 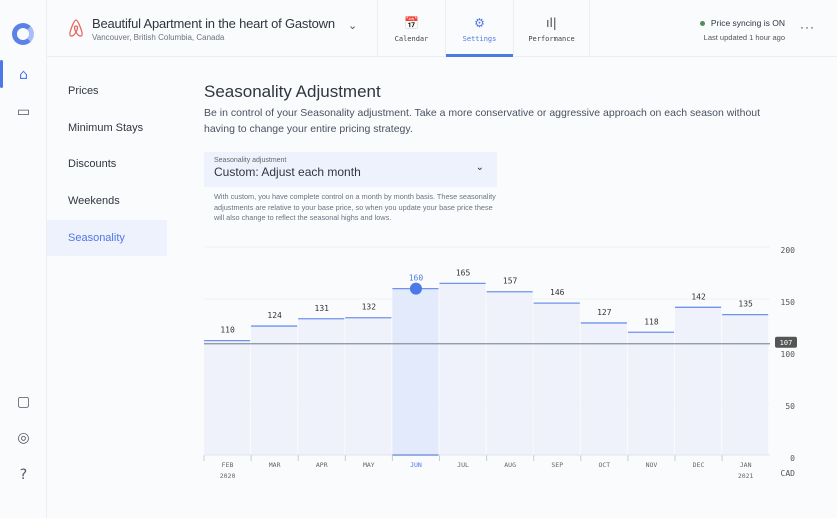 What do you see at coordinates (23, 259) in the screenshot?
I see `app-rail: ⌂ ▭ ▢ ◎ ?` at bounding box center [23, 259].